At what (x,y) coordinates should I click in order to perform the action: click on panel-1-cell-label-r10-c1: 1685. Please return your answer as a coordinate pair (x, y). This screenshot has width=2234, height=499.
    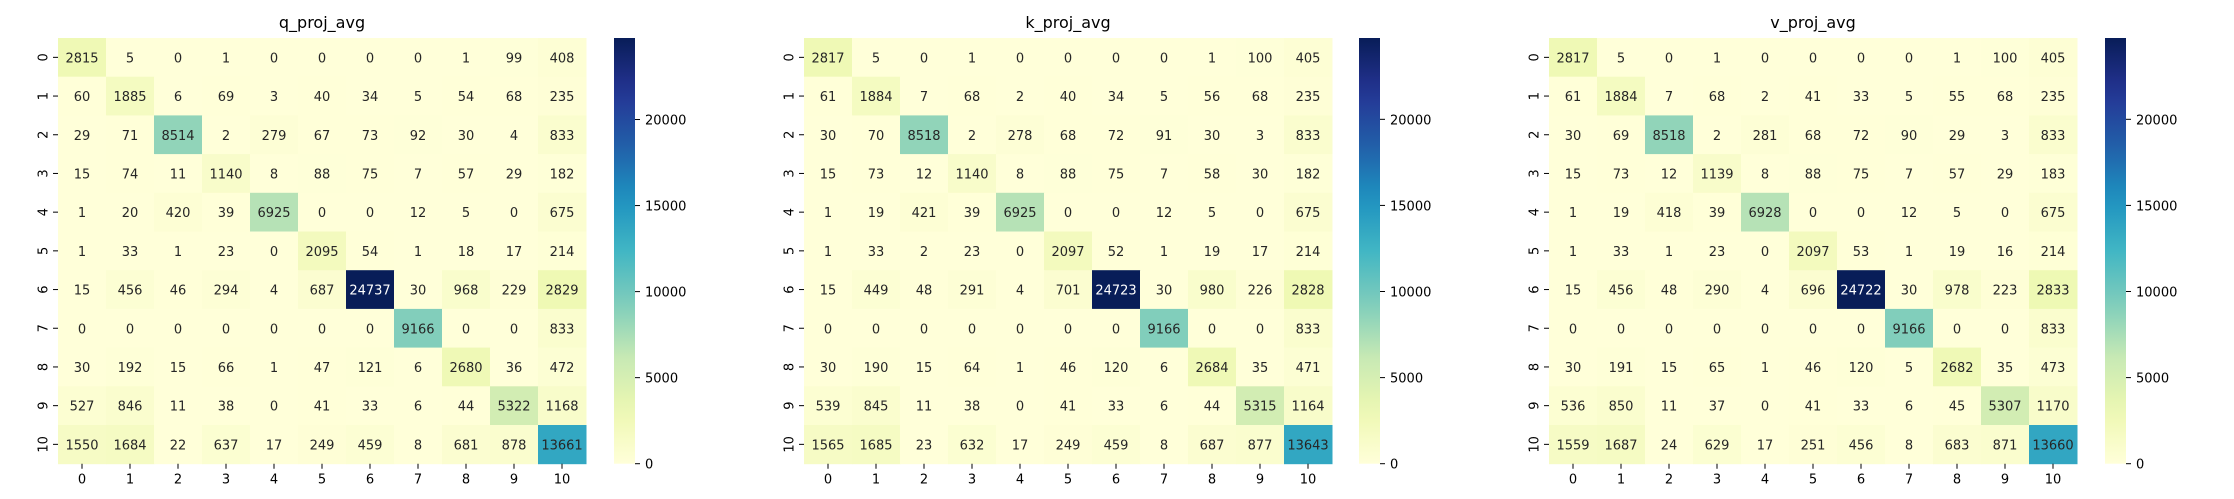
    Looking at the image, I should click on (875, 445).